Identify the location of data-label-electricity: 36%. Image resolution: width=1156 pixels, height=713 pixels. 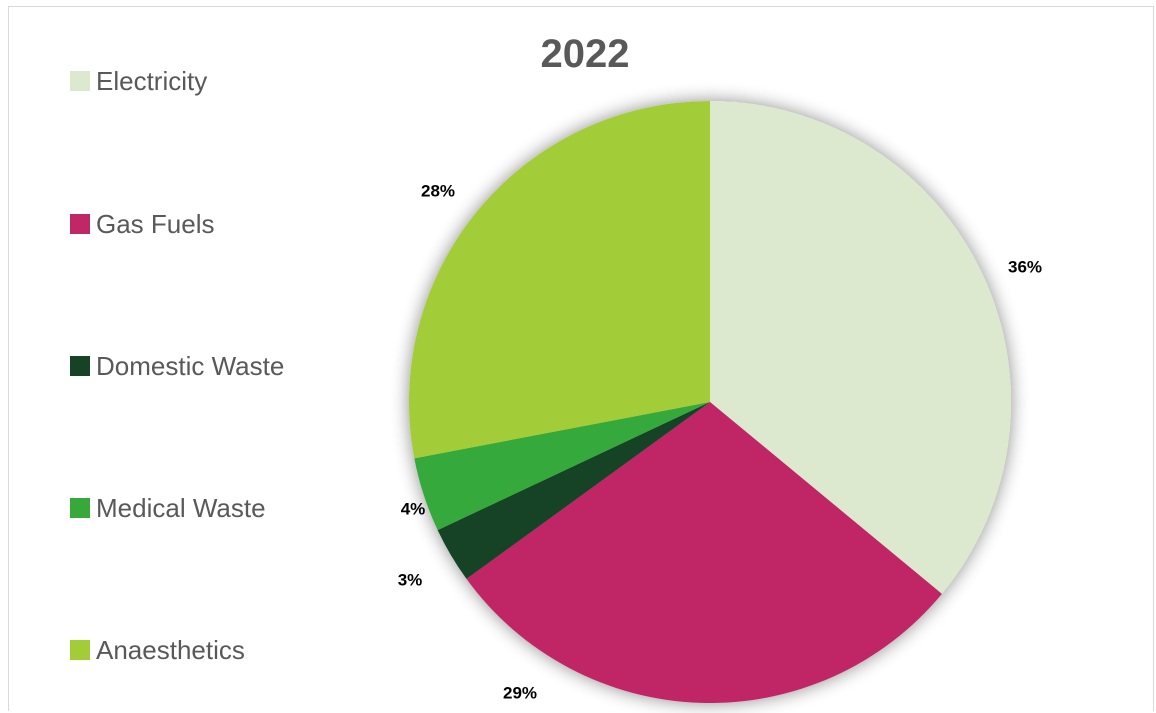
(1025, 266).